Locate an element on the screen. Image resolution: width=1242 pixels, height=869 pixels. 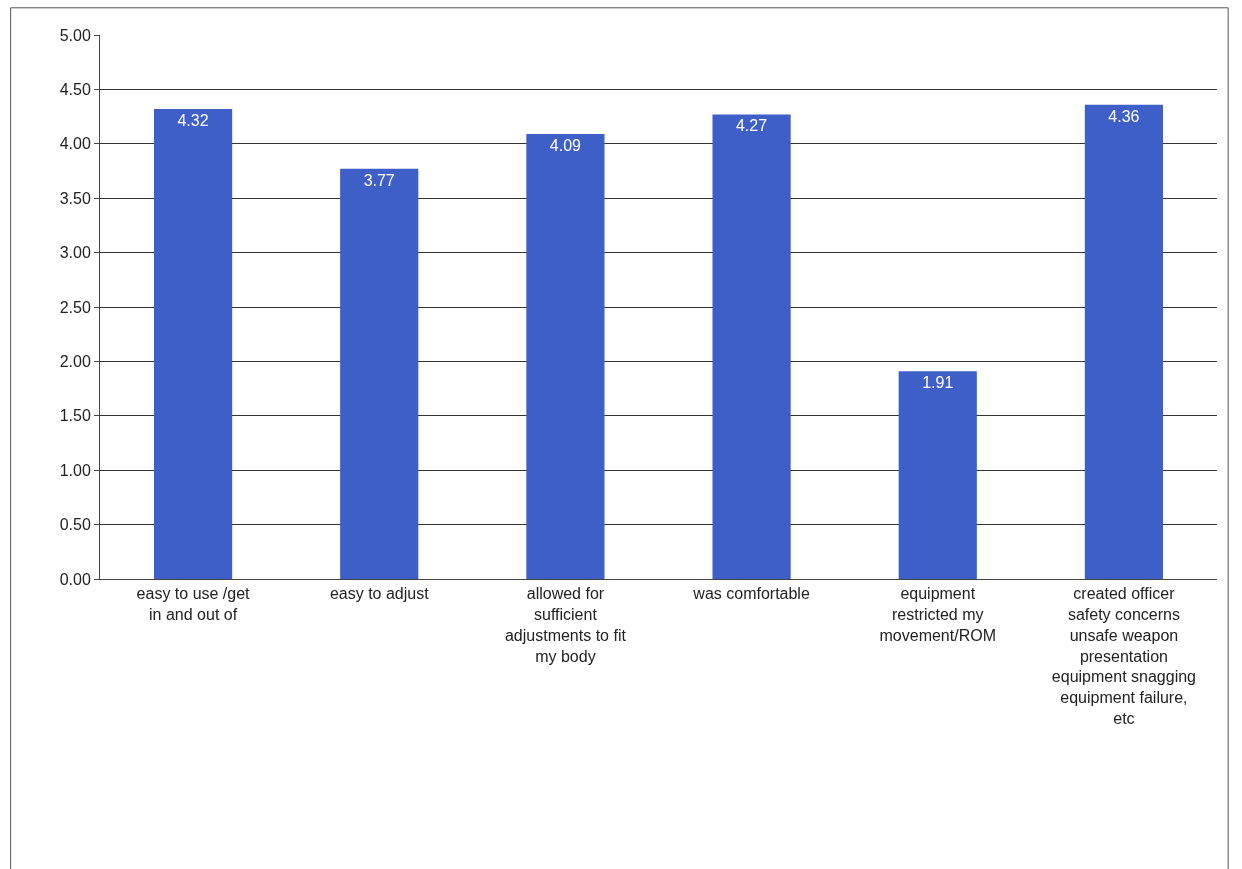
y-tick-label: 4.50 is located at coordinates (75, 89).